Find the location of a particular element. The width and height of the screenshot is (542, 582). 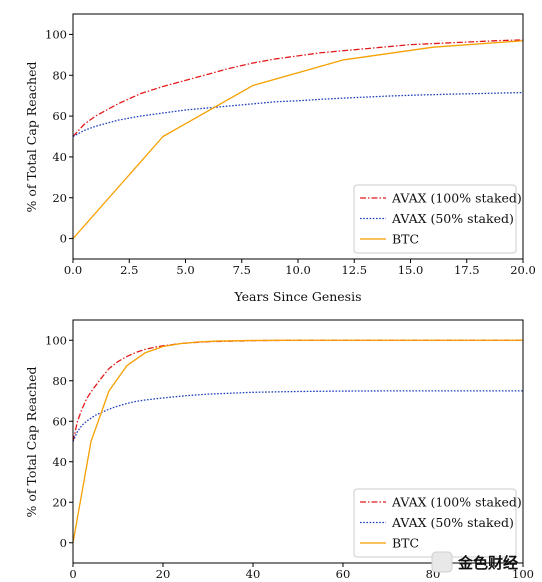

x-tick-label: 17.5 is located at coordinates (467, 270).